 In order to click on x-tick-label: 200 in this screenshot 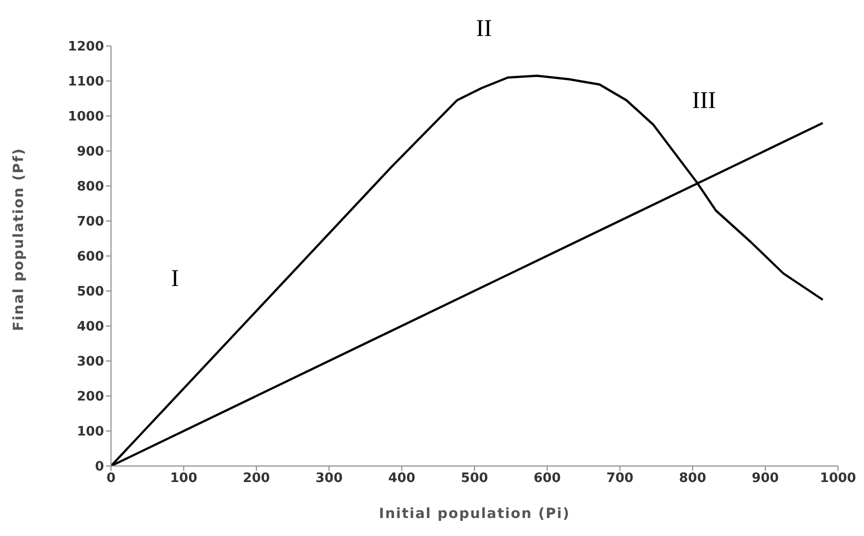, I will do `click(256, 478)`.